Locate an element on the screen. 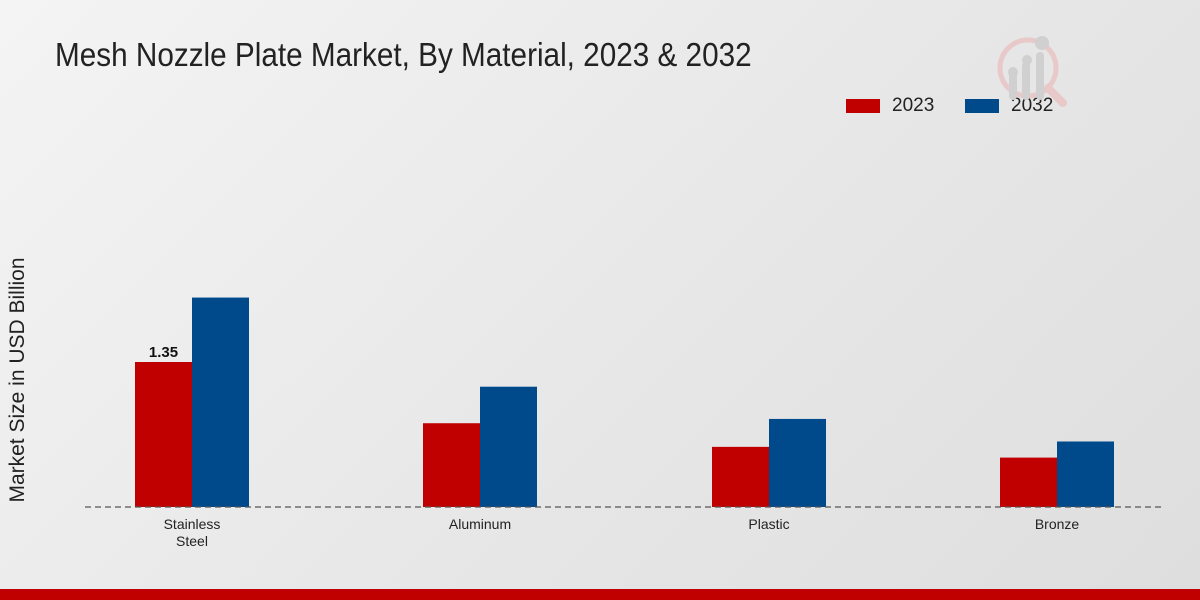  x-tick-label: Stainless is located at coordinates (192, 524).